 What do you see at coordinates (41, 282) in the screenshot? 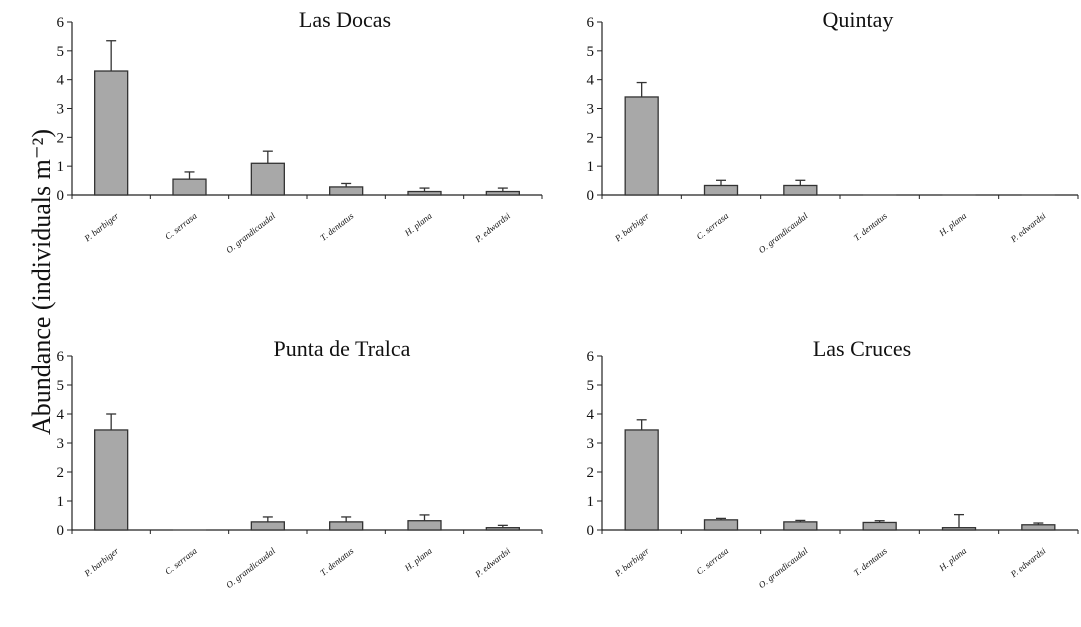
I see `y-axis-label: Abundance (individuals m⁻²)` at bounding box center [41, 282].